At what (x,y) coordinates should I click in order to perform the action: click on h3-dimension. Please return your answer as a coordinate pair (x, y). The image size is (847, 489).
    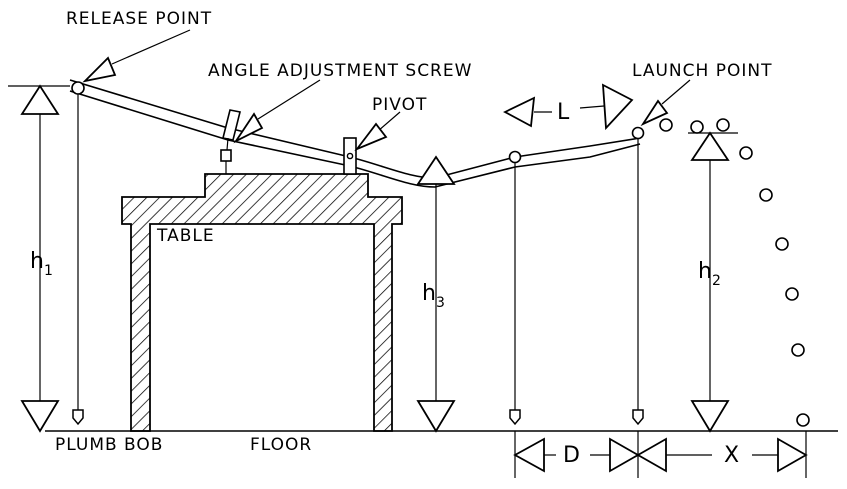
    Looking at the image, I should click on (436, 294).